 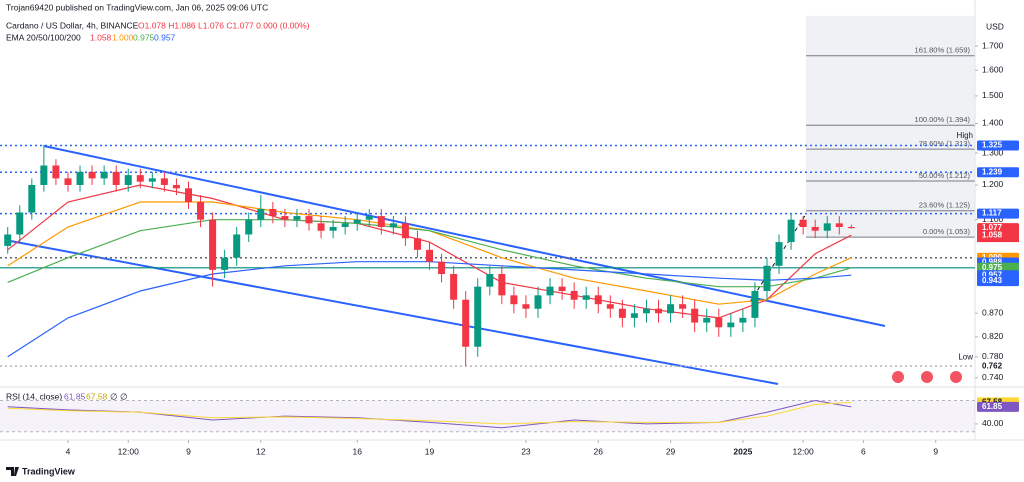 I want to click on y-tick-label: 0.820, so click(x=993, y=336).